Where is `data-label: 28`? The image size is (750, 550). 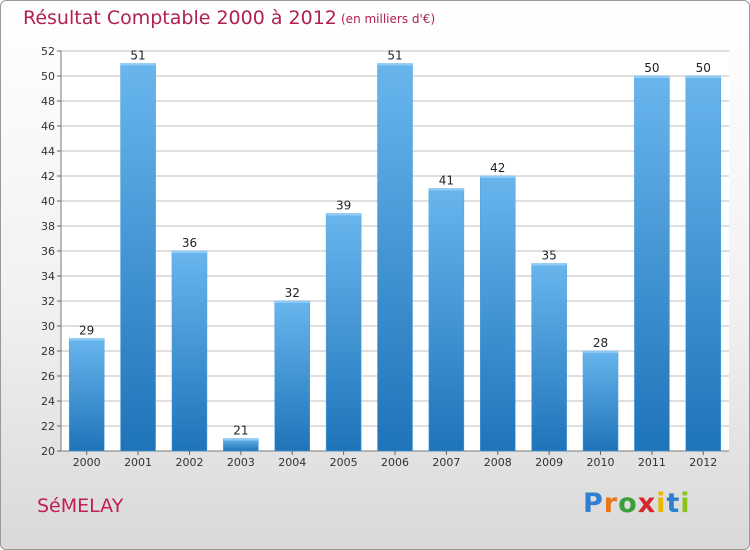 data-label: 28 is located at coordinates (600, 343).